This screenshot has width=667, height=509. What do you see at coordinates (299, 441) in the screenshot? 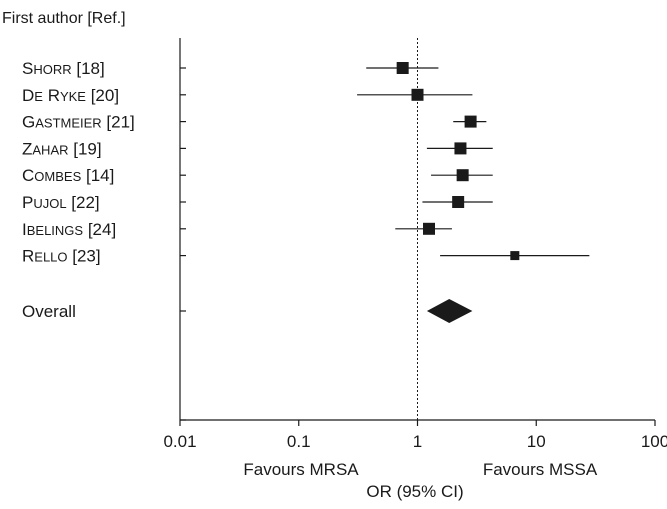
I see `x-tick-label: 0.1` at bounding box center [299, 441].